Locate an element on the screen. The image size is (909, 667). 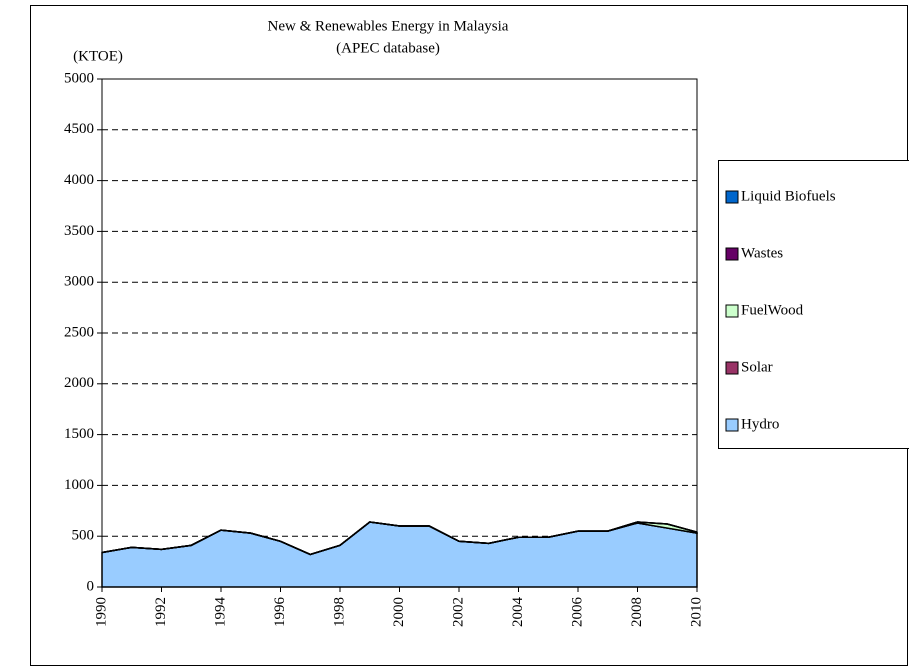
y-tick-label: 4500 is located at coordinates (79, 129).